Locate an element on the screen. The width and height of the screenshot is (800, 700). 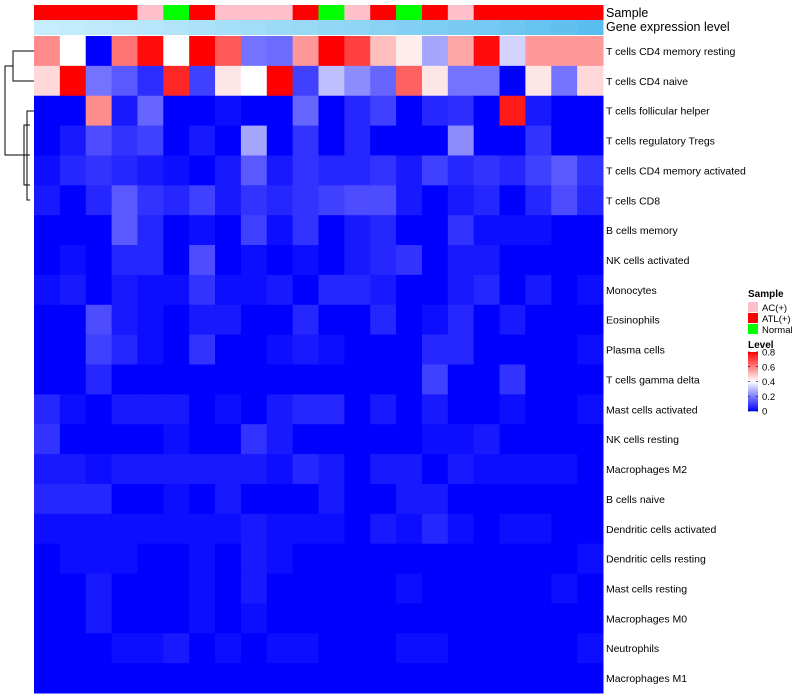
annotation-title-sample: Sample is located at coordinates (627, 13).